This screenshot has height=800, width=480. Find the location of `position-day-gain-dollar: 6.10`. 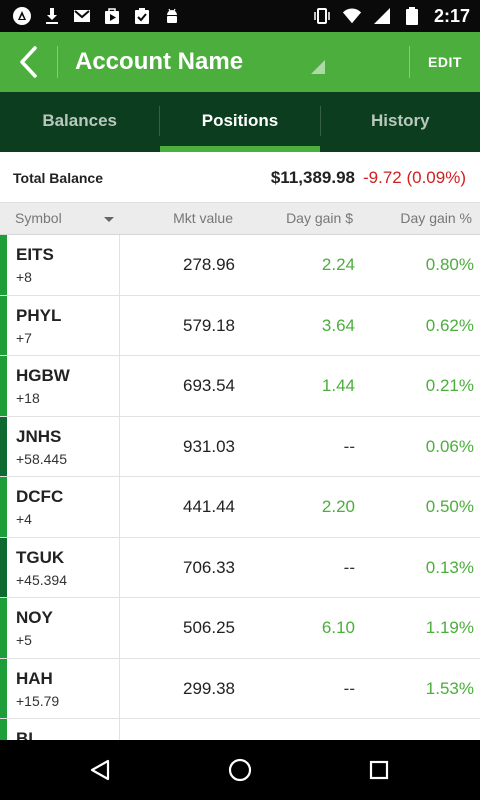

position-day-gain-dollar: 6.10 is located at coordinates (338, 627).